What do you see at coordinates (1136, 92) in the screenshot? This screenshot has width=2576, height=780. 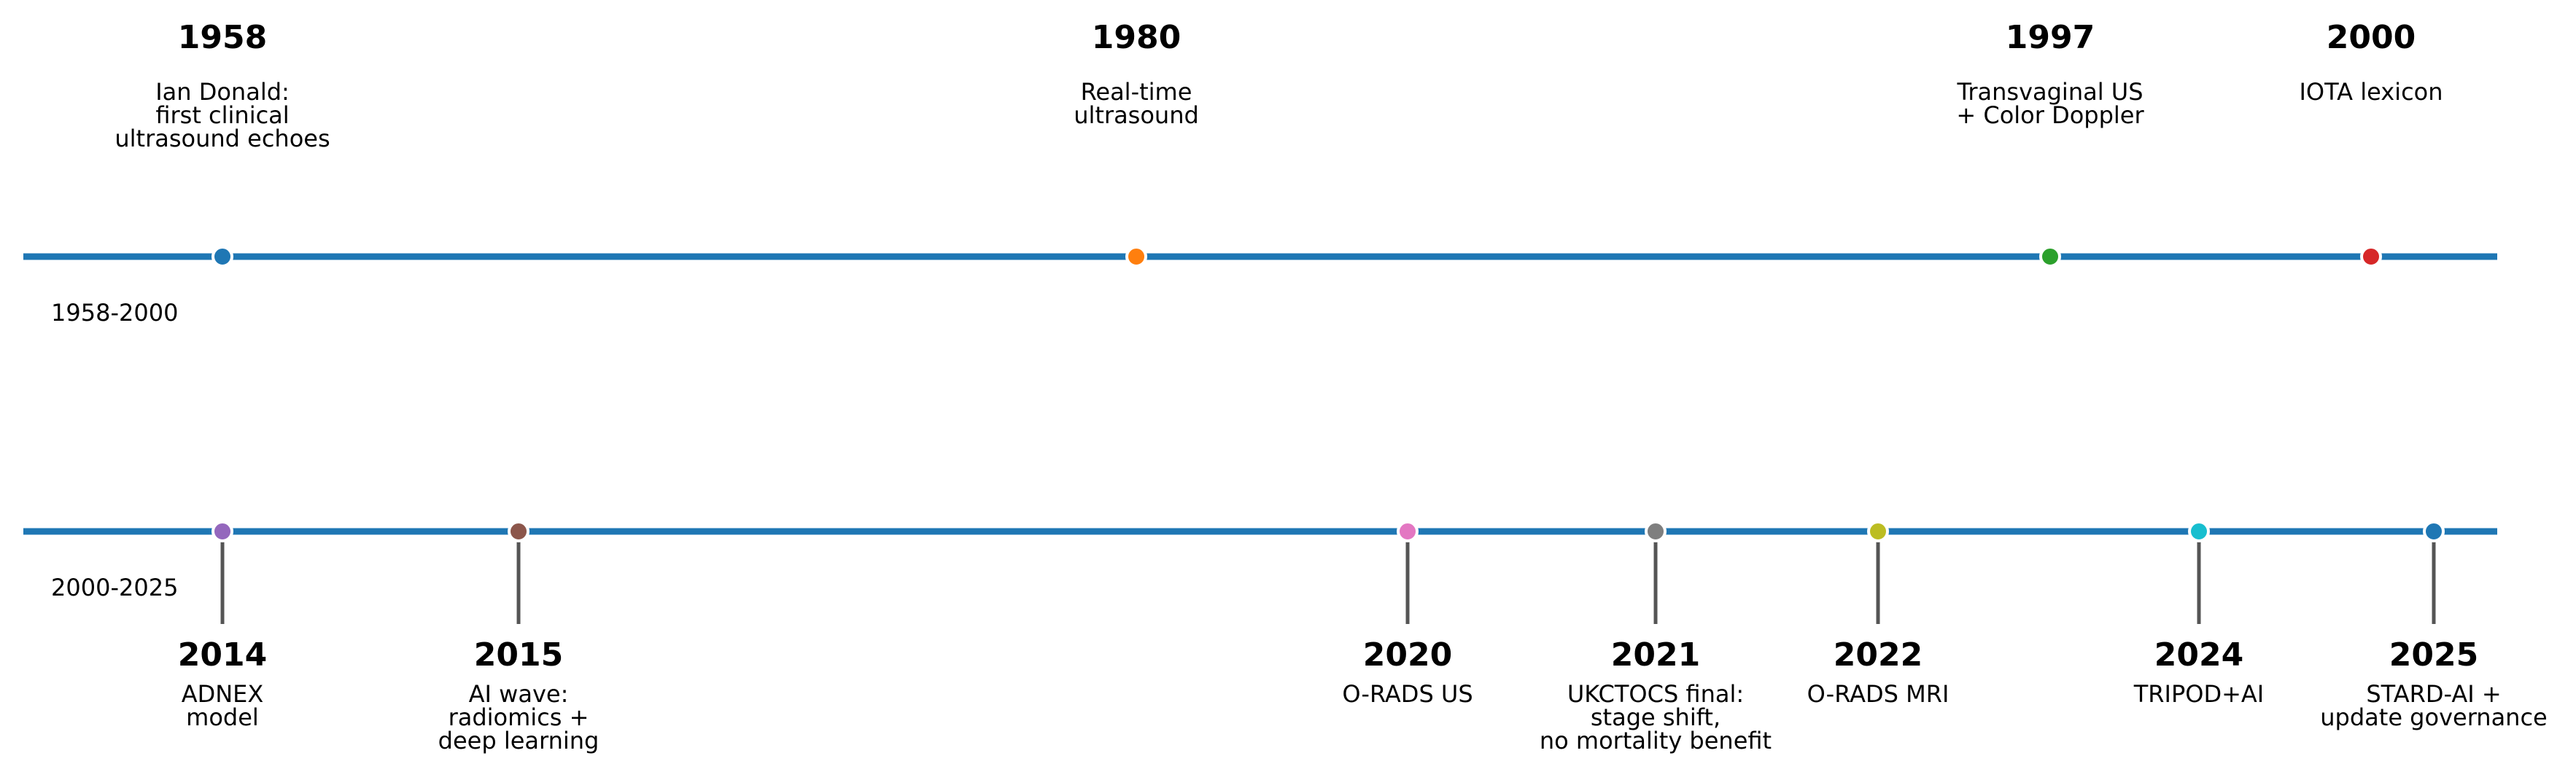 I see `event-description-line: Real-time` at bounding box center [1136, 92].